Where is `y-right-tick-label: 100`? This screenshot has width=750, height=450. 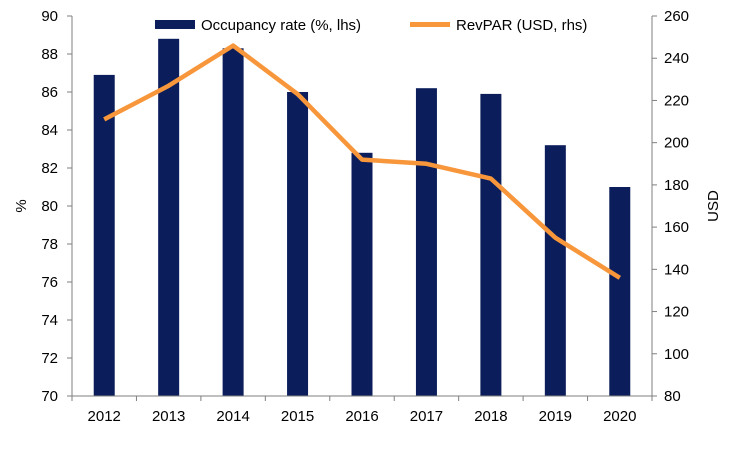
y-right-tick-label: 100 is located at coordinates (676, 354).